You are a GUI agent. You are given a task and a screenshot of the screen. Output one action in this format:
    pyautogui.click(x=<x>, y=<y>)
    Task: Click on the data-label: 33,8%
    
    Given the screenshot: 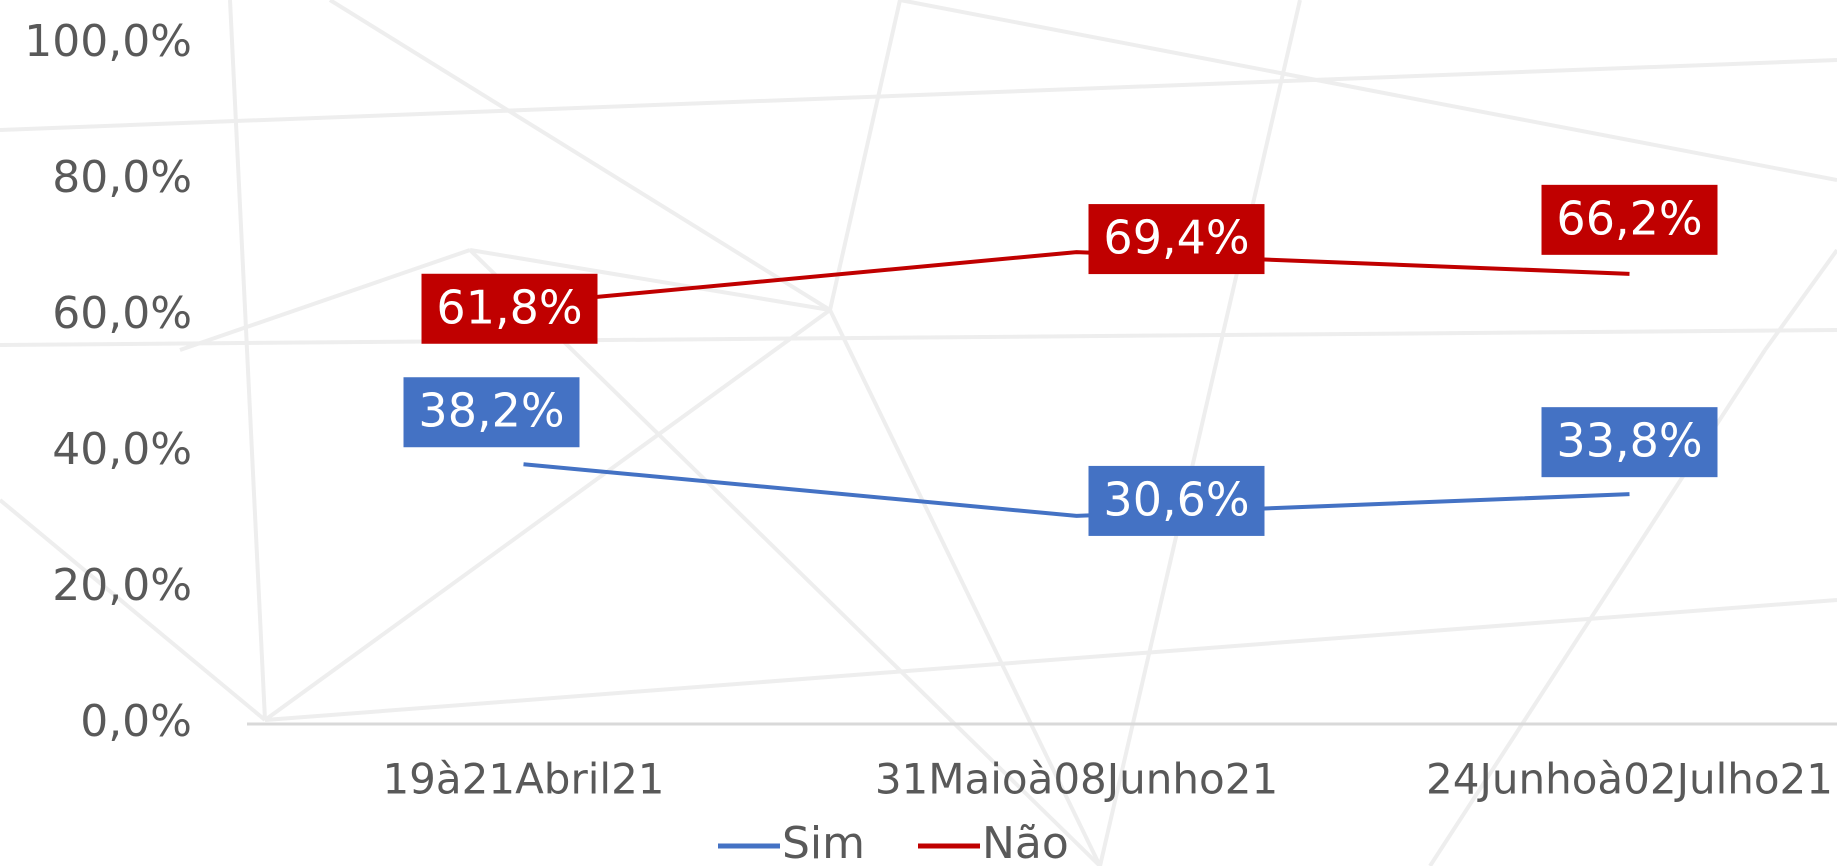 What is the action you would take?
    pyautogui.click(x=1629, y=441)
    